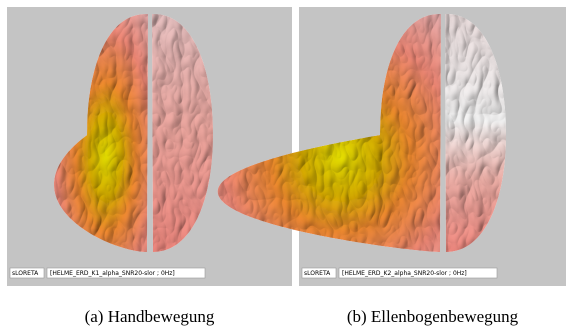 This screenshot has width=573, height=334. Describe the element at coordinates (112, 273) in the screenshot. I see `status-file: [HELME_ERD_K1_alpha_SNR20-slor ; 0Hz]` at that location.